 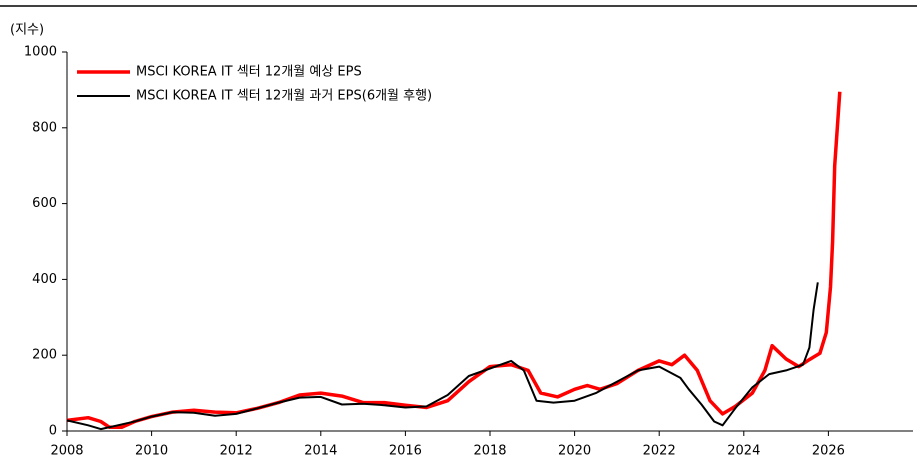 What do you see at coordinates (236, 451) in the screenshot?
I see `x-tick-label: 2012` at bounding box center [236, 451].